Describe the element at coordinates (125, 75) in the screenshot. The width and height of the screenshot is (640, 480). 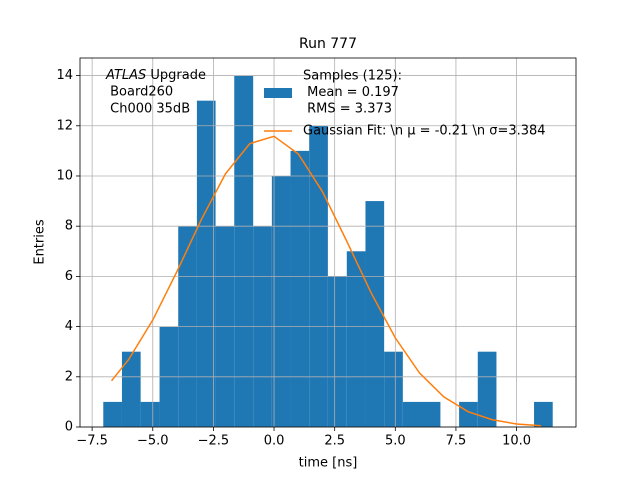
I see `annotation-italic: ATLAS` at that location.